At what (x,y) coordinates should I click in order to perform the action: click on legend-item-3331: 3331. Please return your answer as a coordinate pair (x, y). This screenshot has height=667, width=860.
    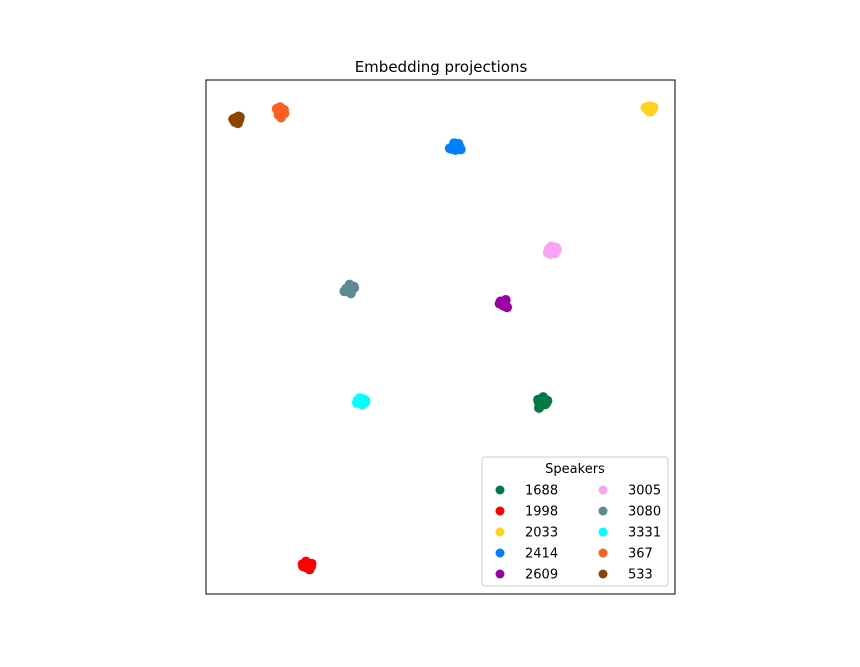
    Looking at the image, I should click on (629, 533).